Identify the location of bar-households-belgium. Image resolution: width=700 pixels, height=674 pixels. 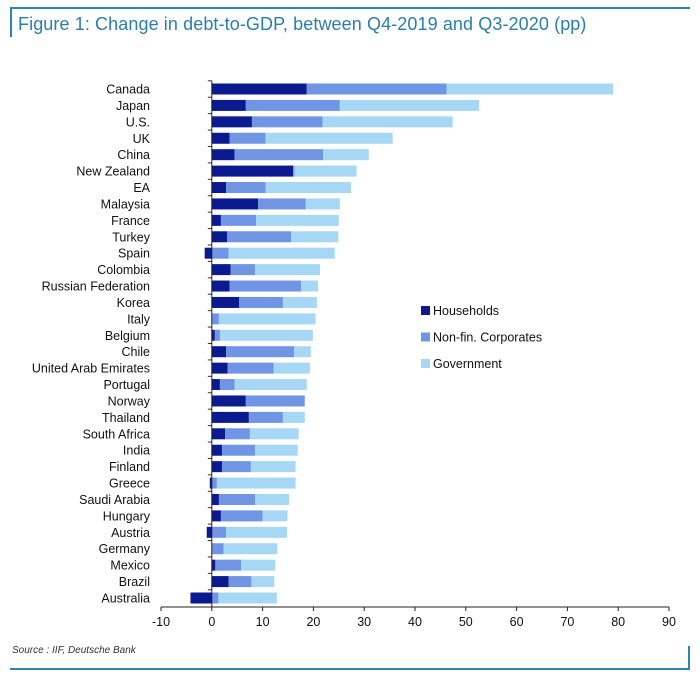
(213, 335).